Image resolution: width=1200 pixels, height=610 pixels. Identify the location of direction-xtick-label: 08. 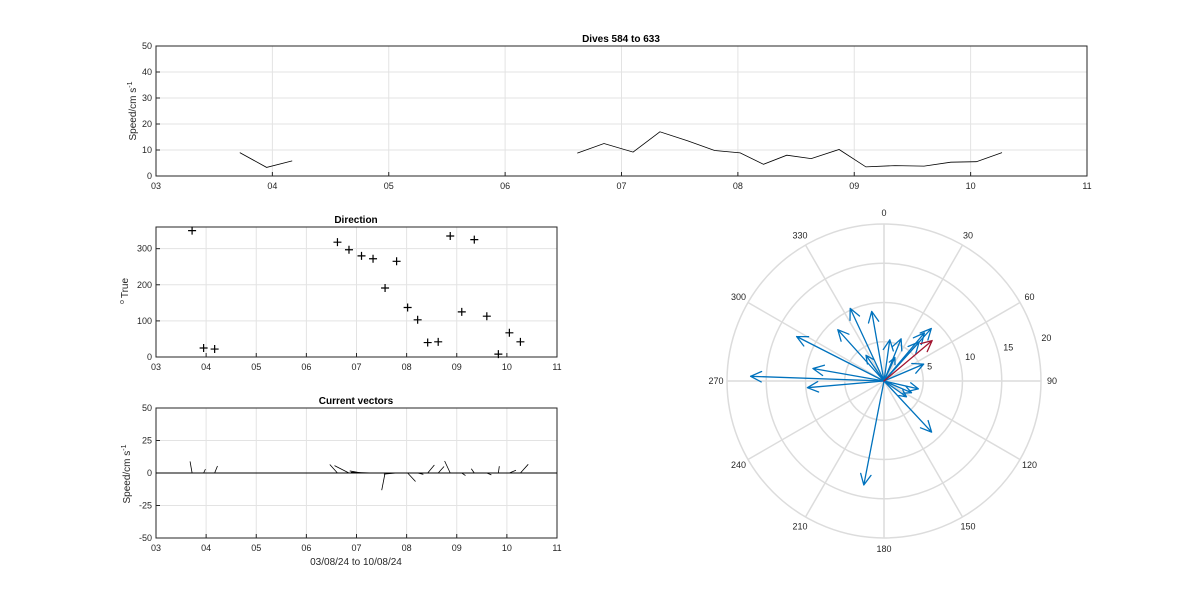
(407, 367).